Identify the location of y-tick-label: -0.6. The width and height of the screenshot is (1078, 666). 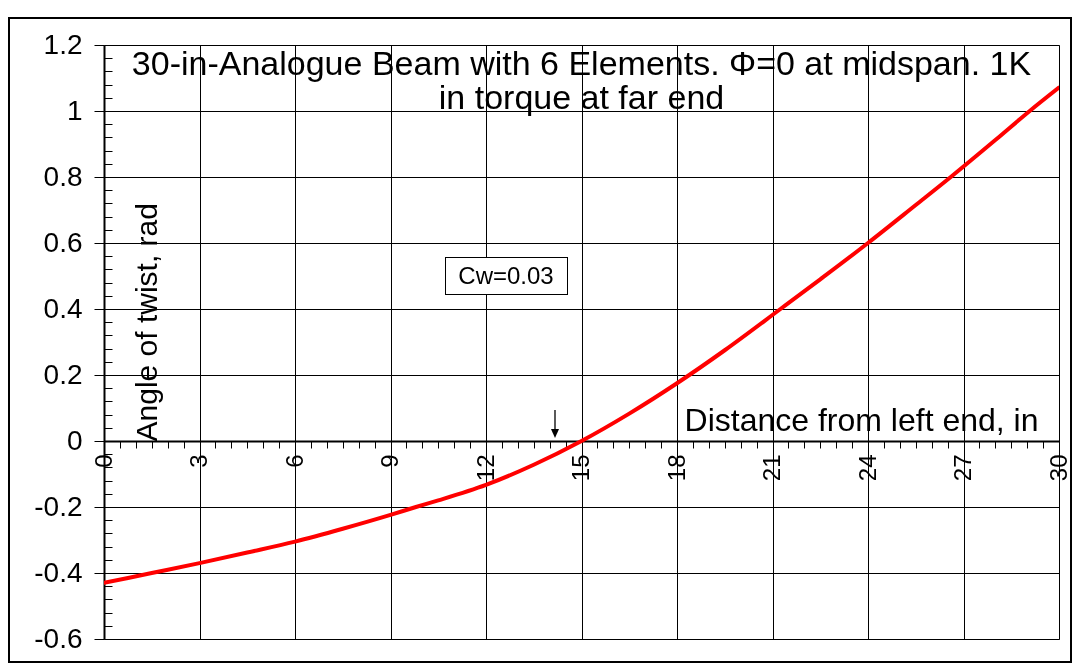
(58, 638).